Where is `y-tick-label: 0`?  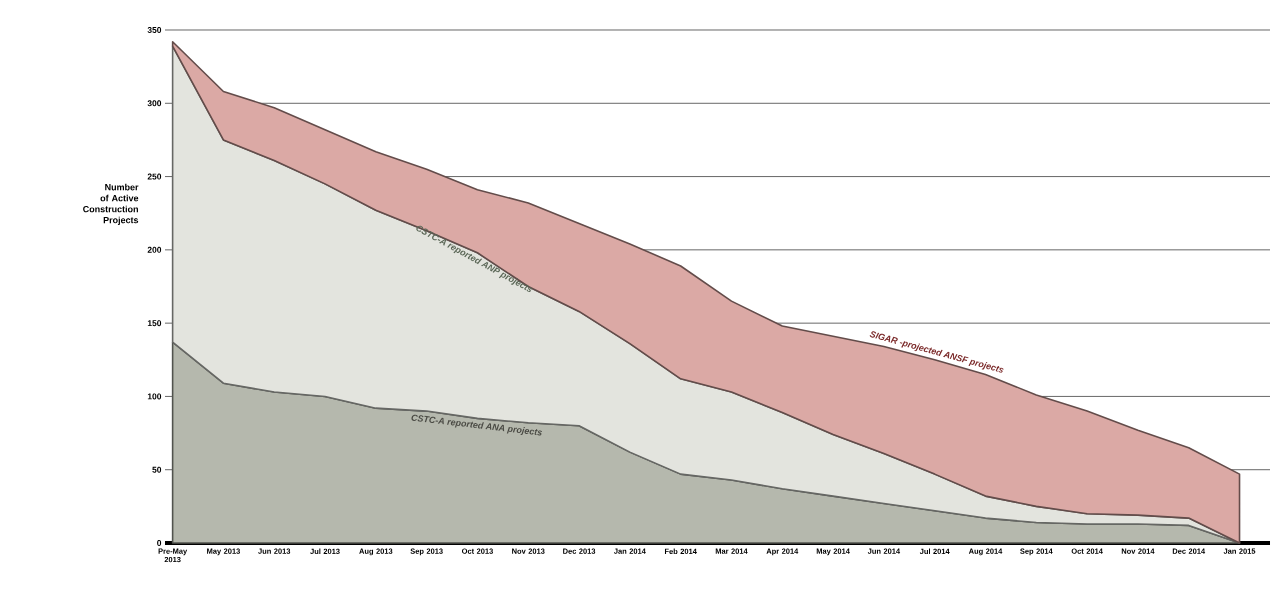 y-tick-label: 0 is located at coordinates (159, 543).